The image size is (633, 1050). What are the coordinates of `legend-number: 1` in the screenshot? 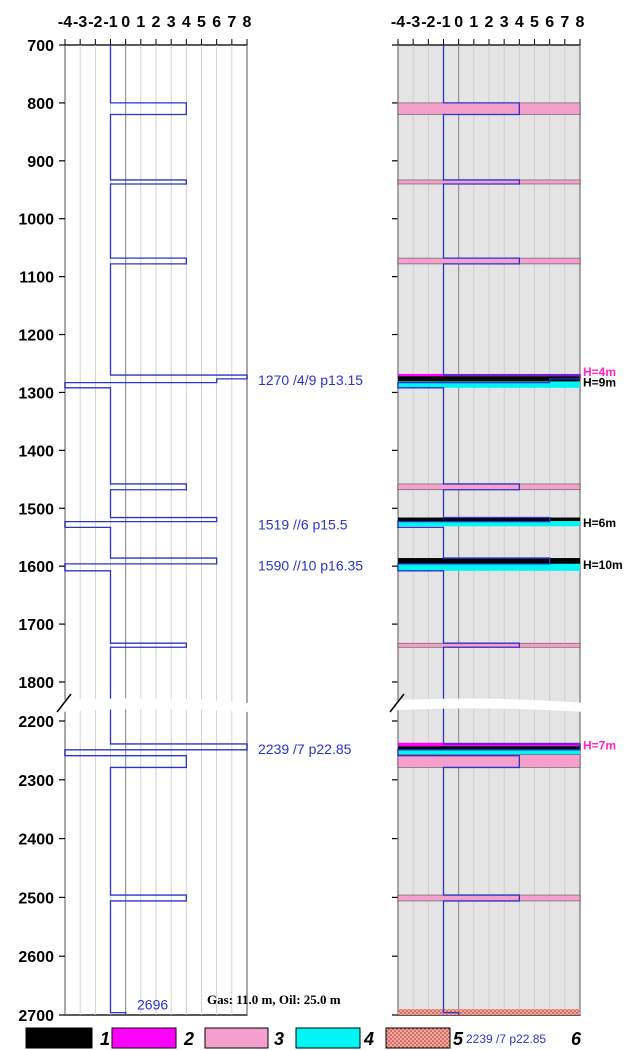 It's located at (105, 1039).